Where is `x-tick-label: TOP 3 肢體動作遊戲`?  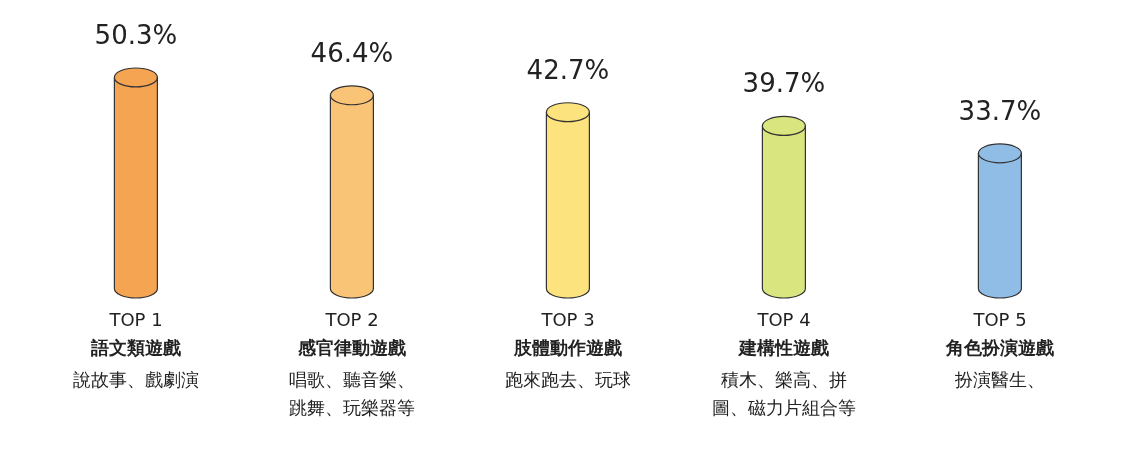
x-tick-label: TOP 3 肢體動作遊戲 is located at coordinates (567, 333).